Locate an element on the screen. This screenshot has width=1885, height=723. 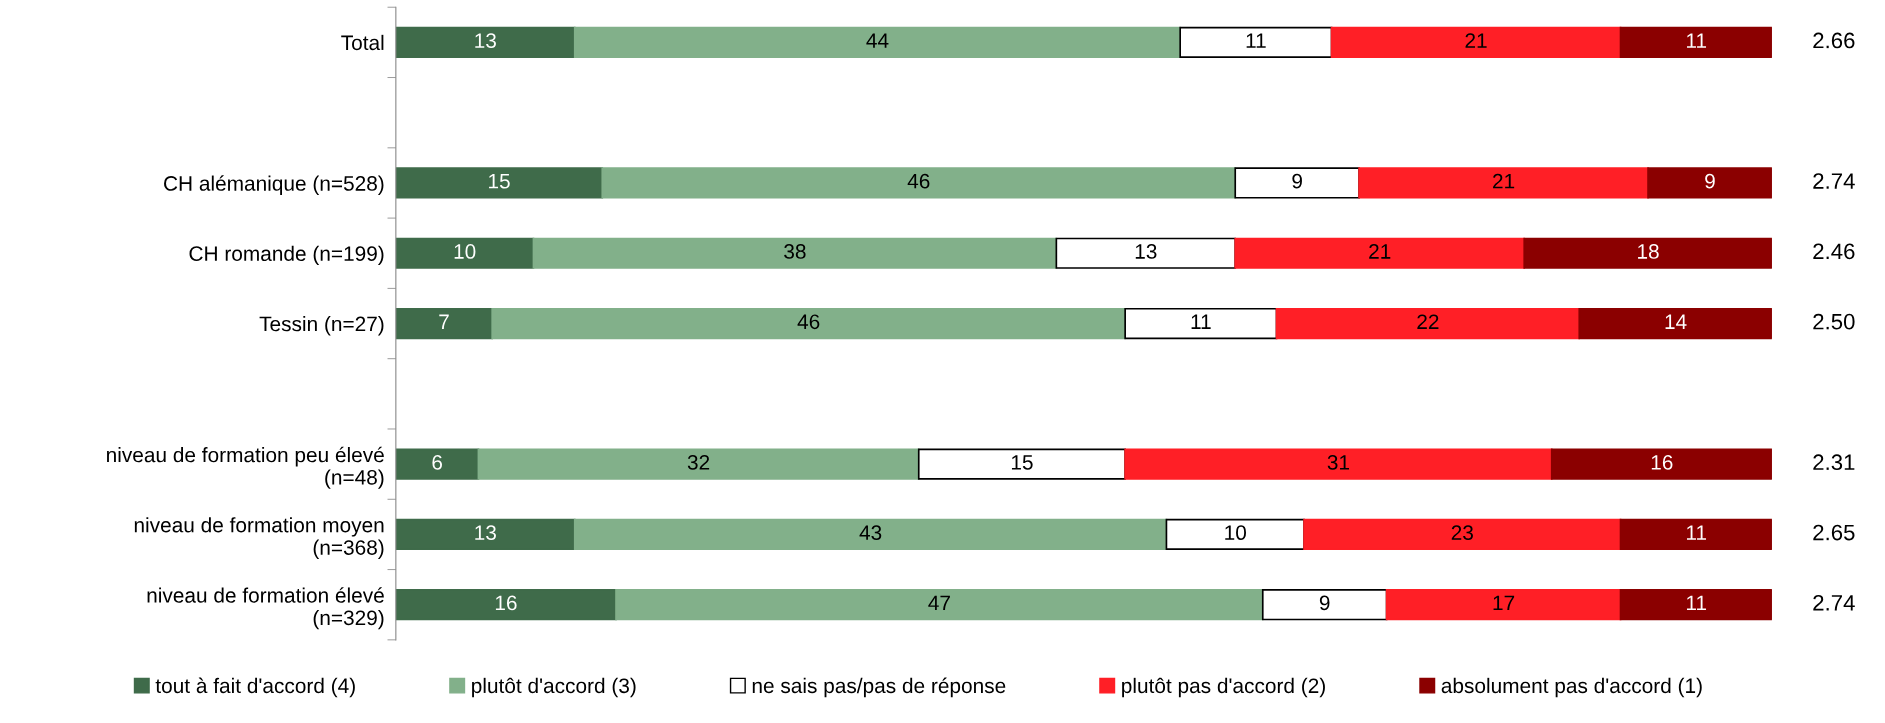
data-label: 44 is located at coordinates (877, 40).